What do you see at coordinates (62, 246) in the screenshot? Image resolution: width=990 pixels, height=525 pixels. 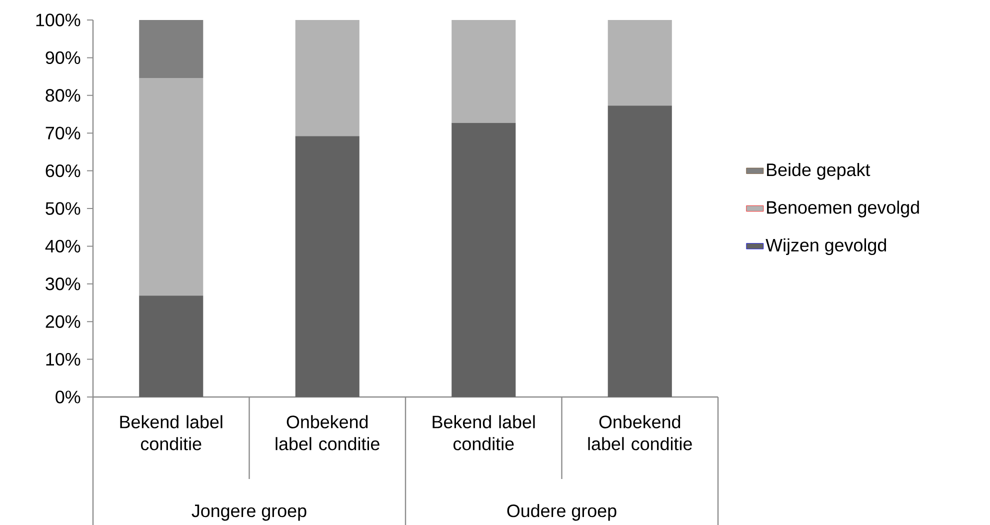 I see `y-tick-label: 40%` at bounding box center [62, 246].